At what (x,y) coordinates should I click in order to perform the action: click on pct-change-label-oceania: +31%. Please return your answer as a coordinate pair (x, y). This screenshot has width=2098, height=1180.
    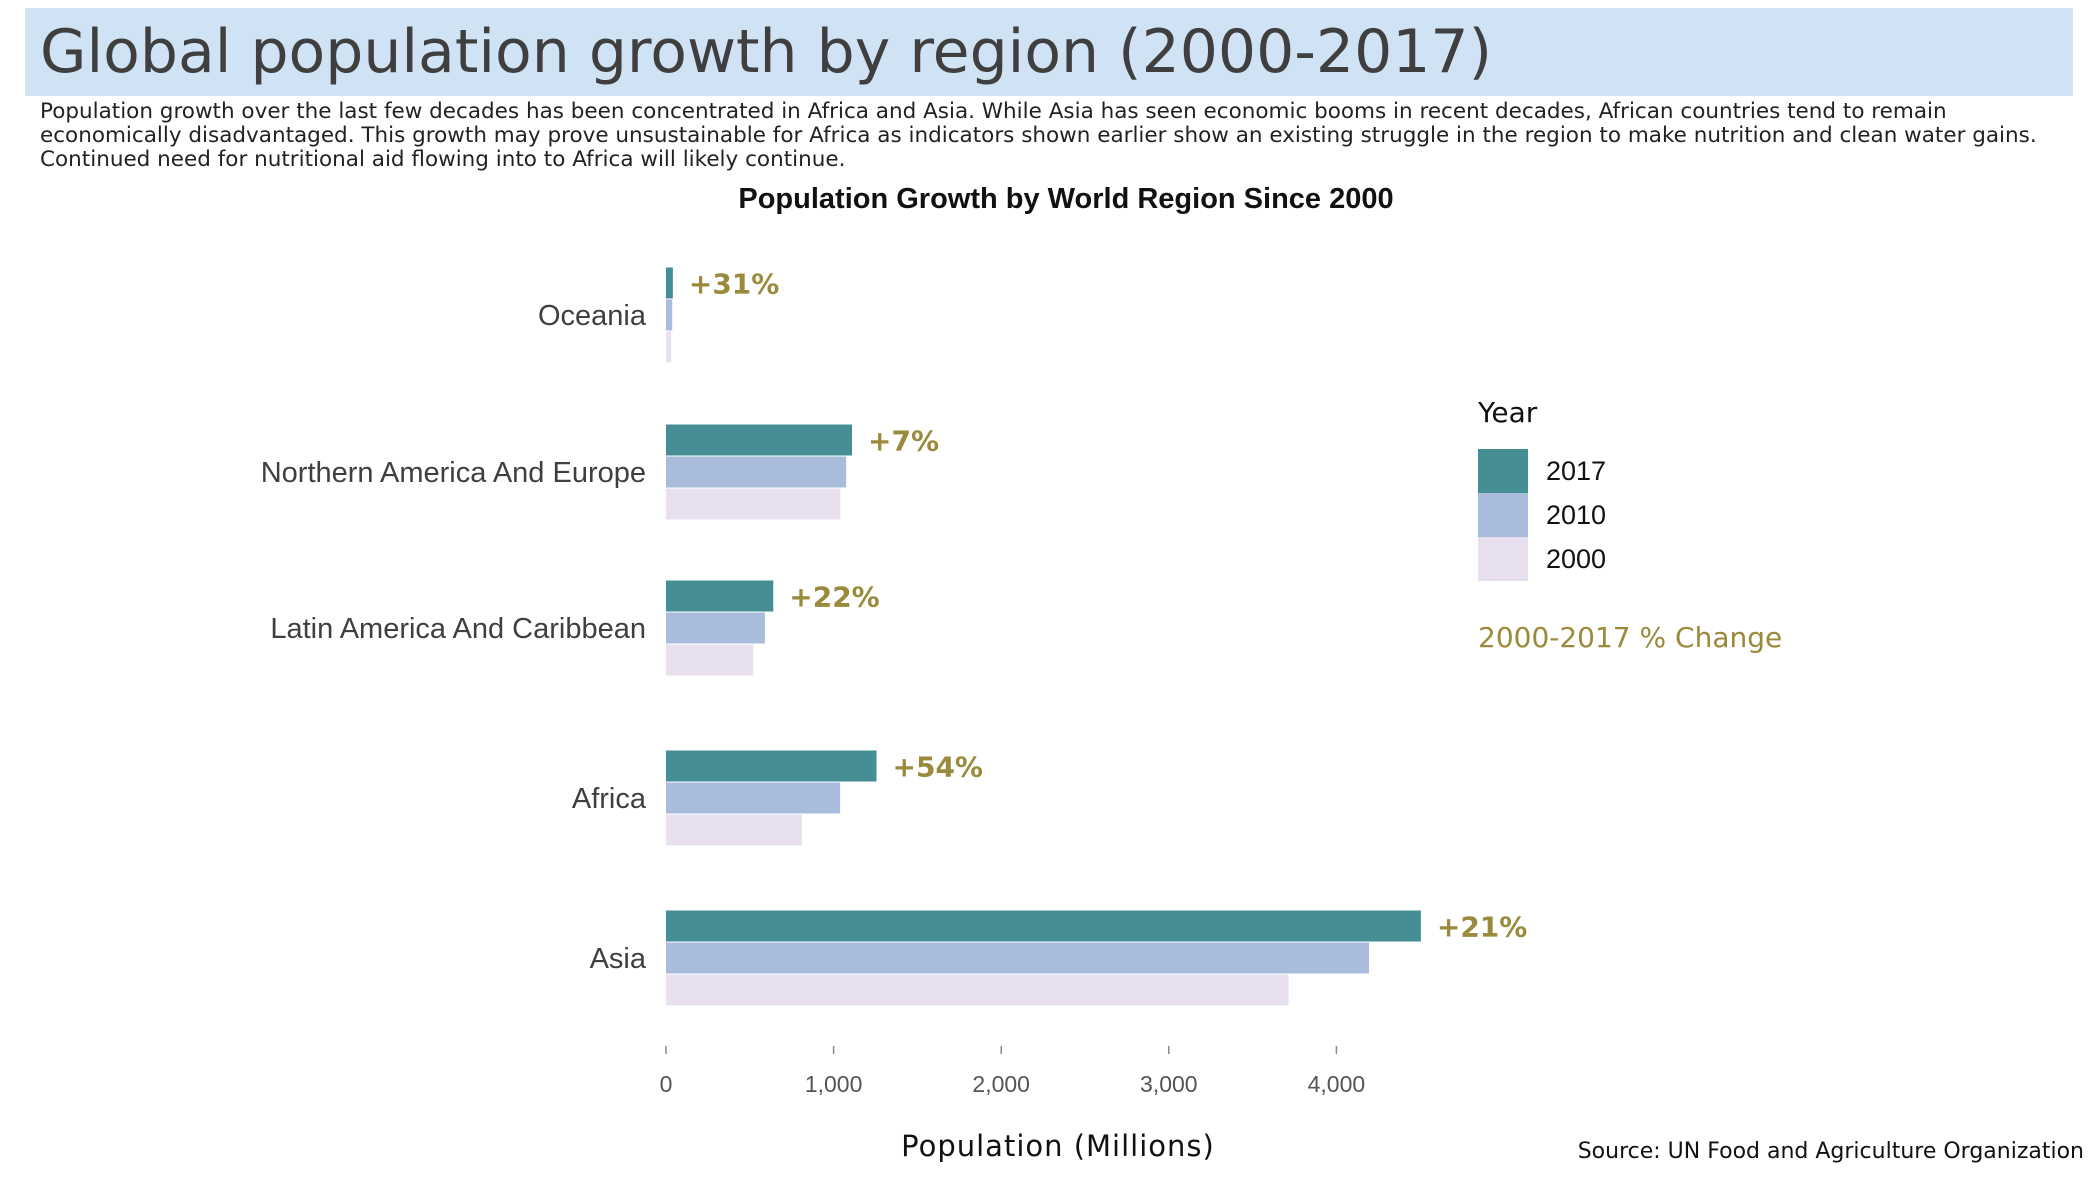
    Looking at the image, I should click on (734, 284).